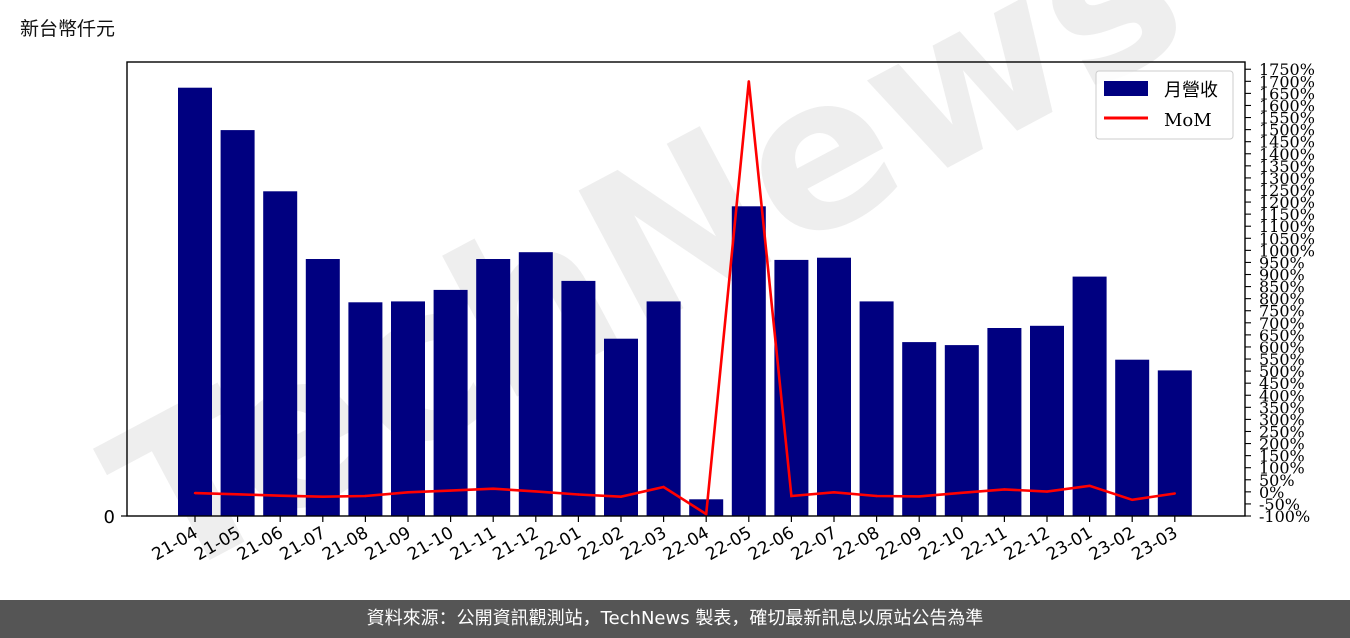  What do you see at coordinates (1282, 287) in the screenshot?
I see `right-tick-label: 850%` at bounding box center [1282, 287].